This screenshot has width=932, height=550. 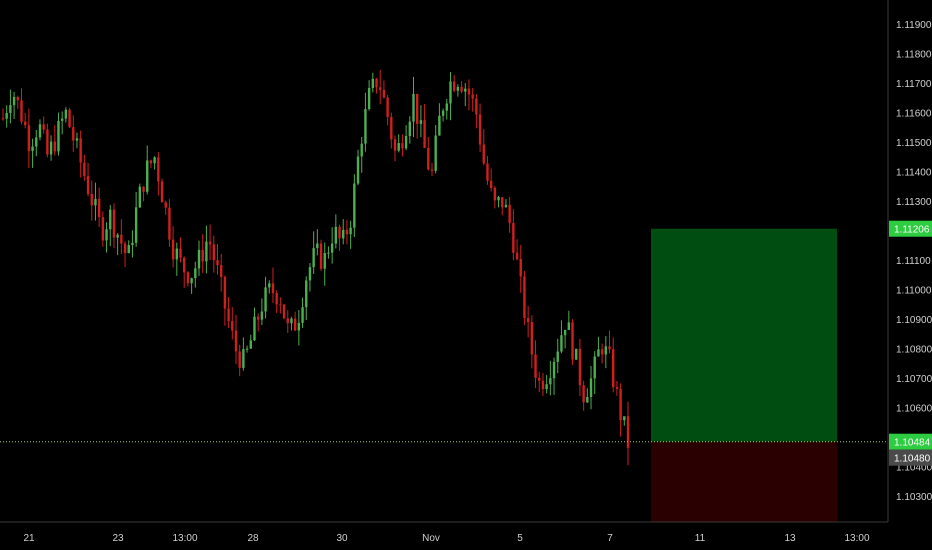 I want to click on position-loss-zone, so click(x=744, y=481).